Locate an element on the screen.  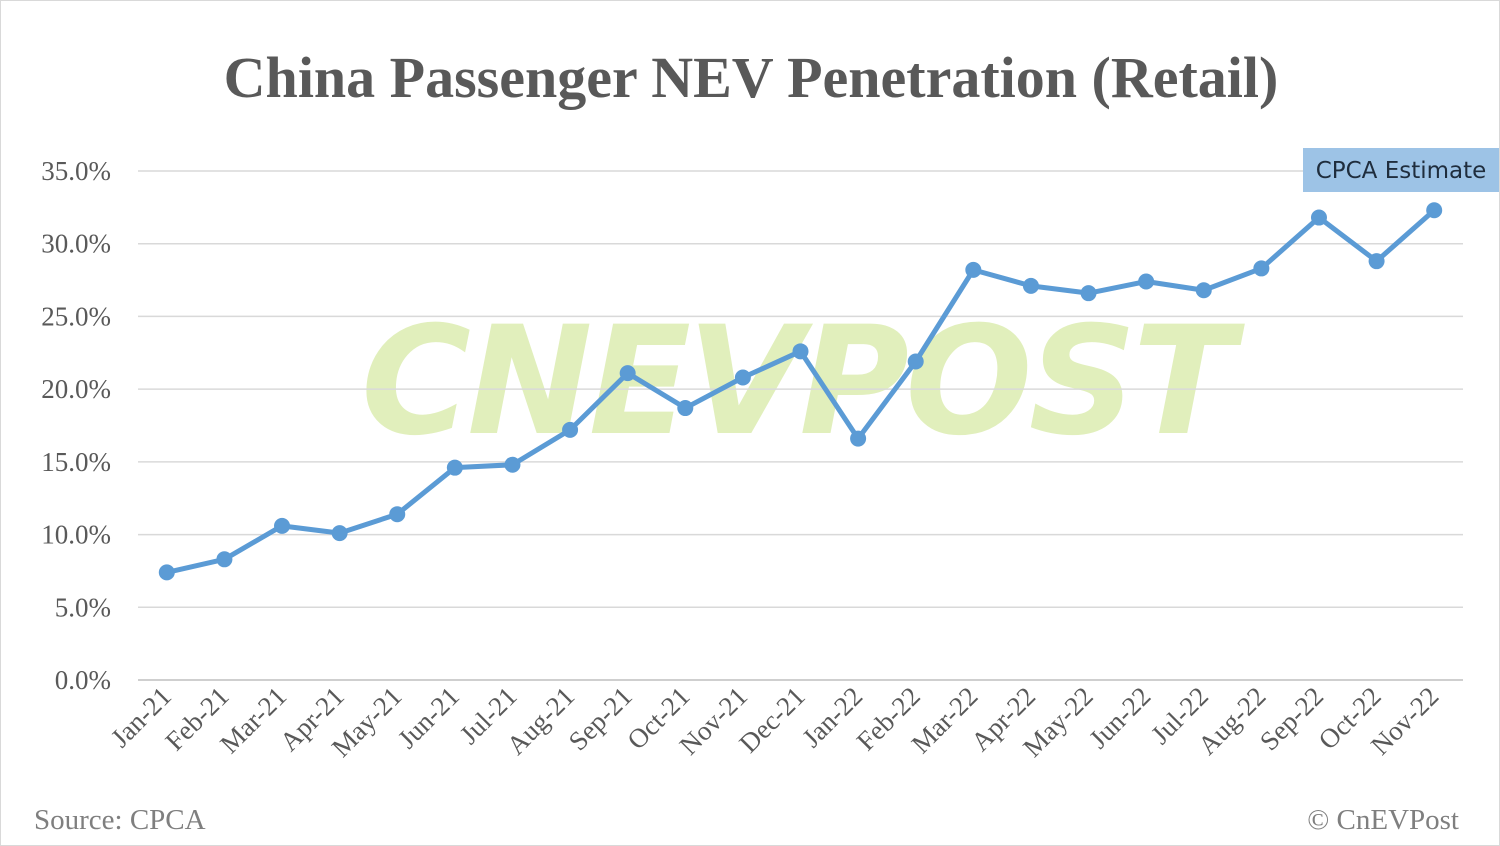
copyright-note: © CnEVPost is located at coordinates (1383, 820).